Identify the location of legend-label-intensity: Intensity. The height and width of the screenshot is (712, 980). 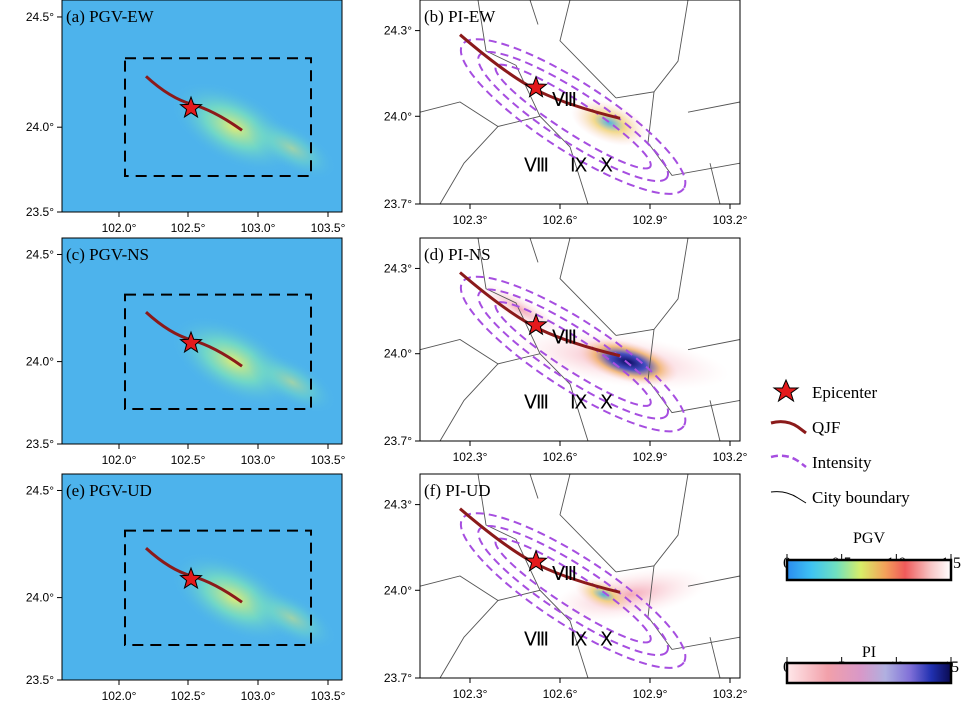
(842, 462).